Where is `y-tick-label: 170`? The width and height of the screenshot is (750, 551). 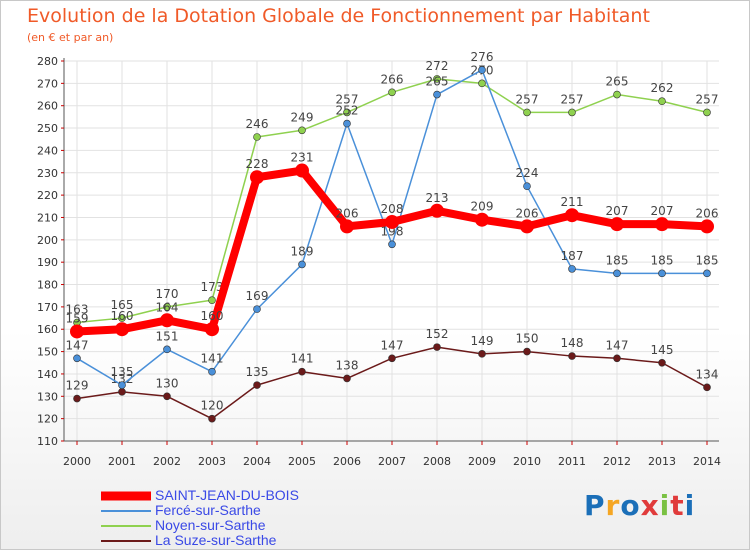
y-tick-label: 170 is located at coordinates (47, 307).